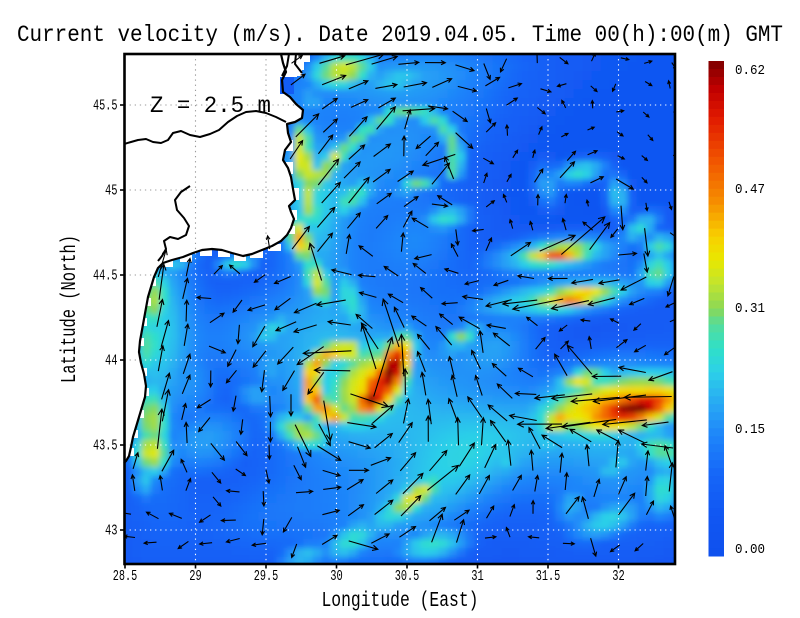  I want to click on svg-text: 45.5, so click(105, 106).